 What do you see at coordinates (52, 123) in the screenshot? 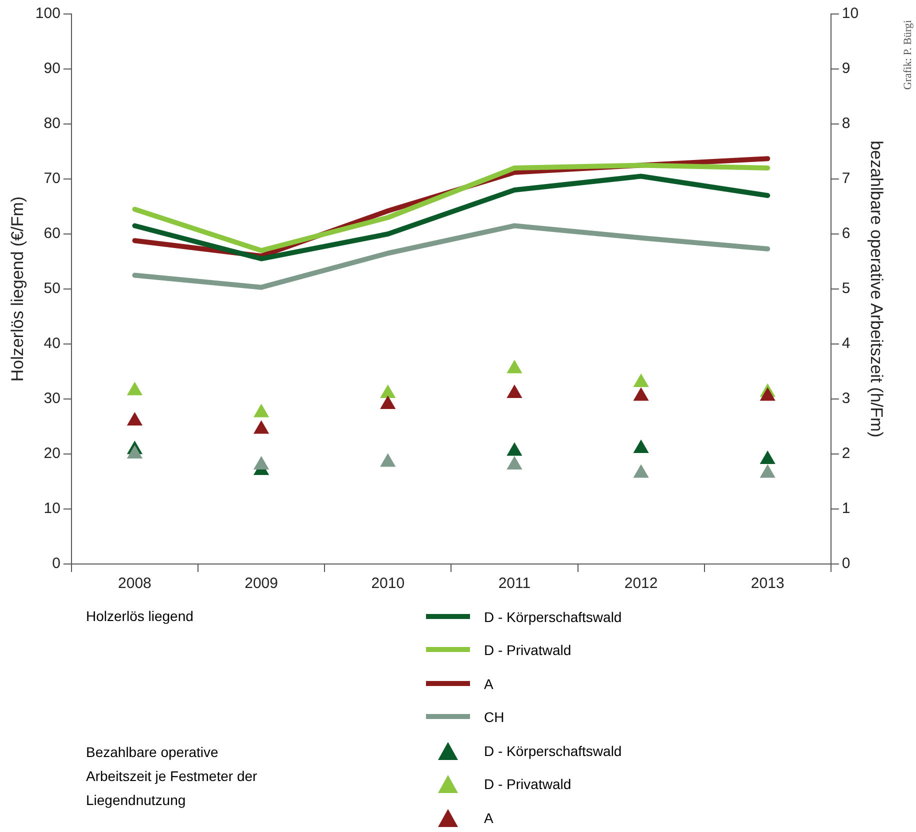
I see `y-tick-label: 80` at bounding box center [52, 123].